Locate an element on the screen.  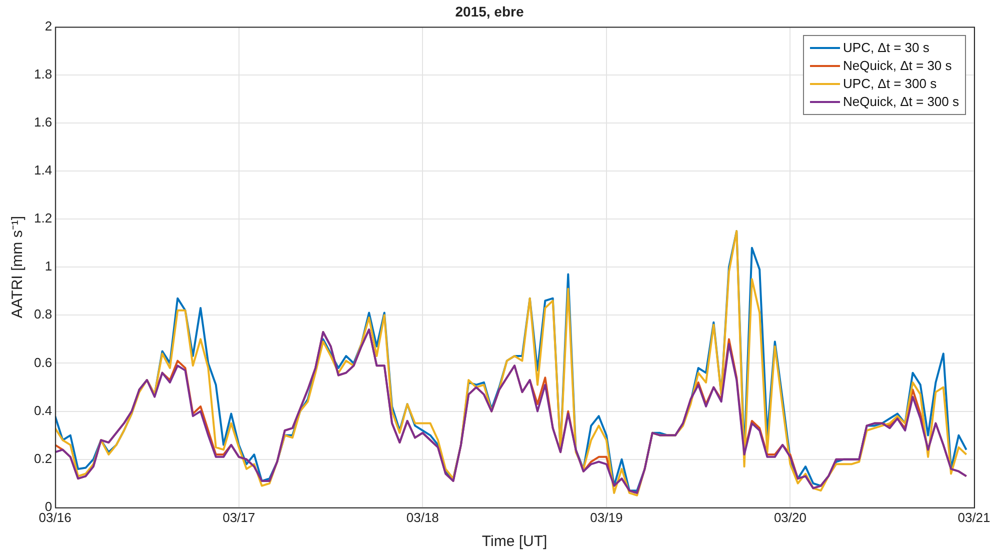
y-tick-label: 1.8 is located at coordinates (43, 74).